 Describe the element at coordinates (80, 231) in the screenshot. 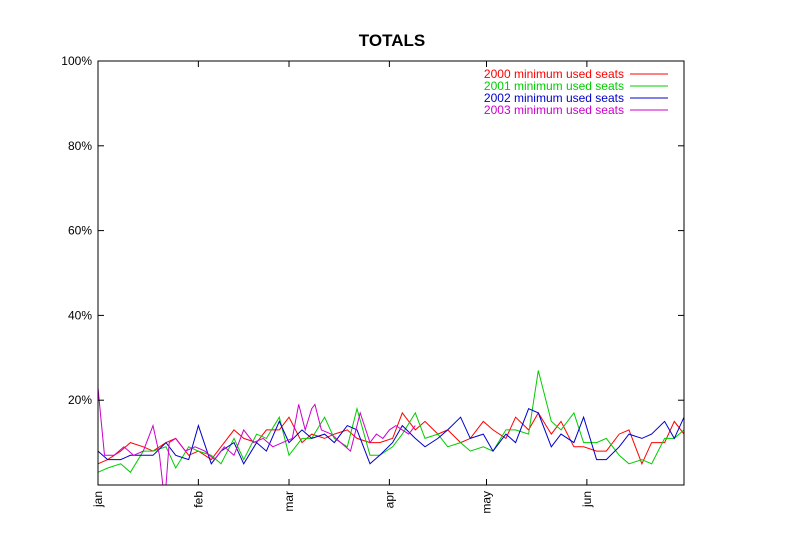

I see `y-tick-label-60-pct: 60%` at that location.